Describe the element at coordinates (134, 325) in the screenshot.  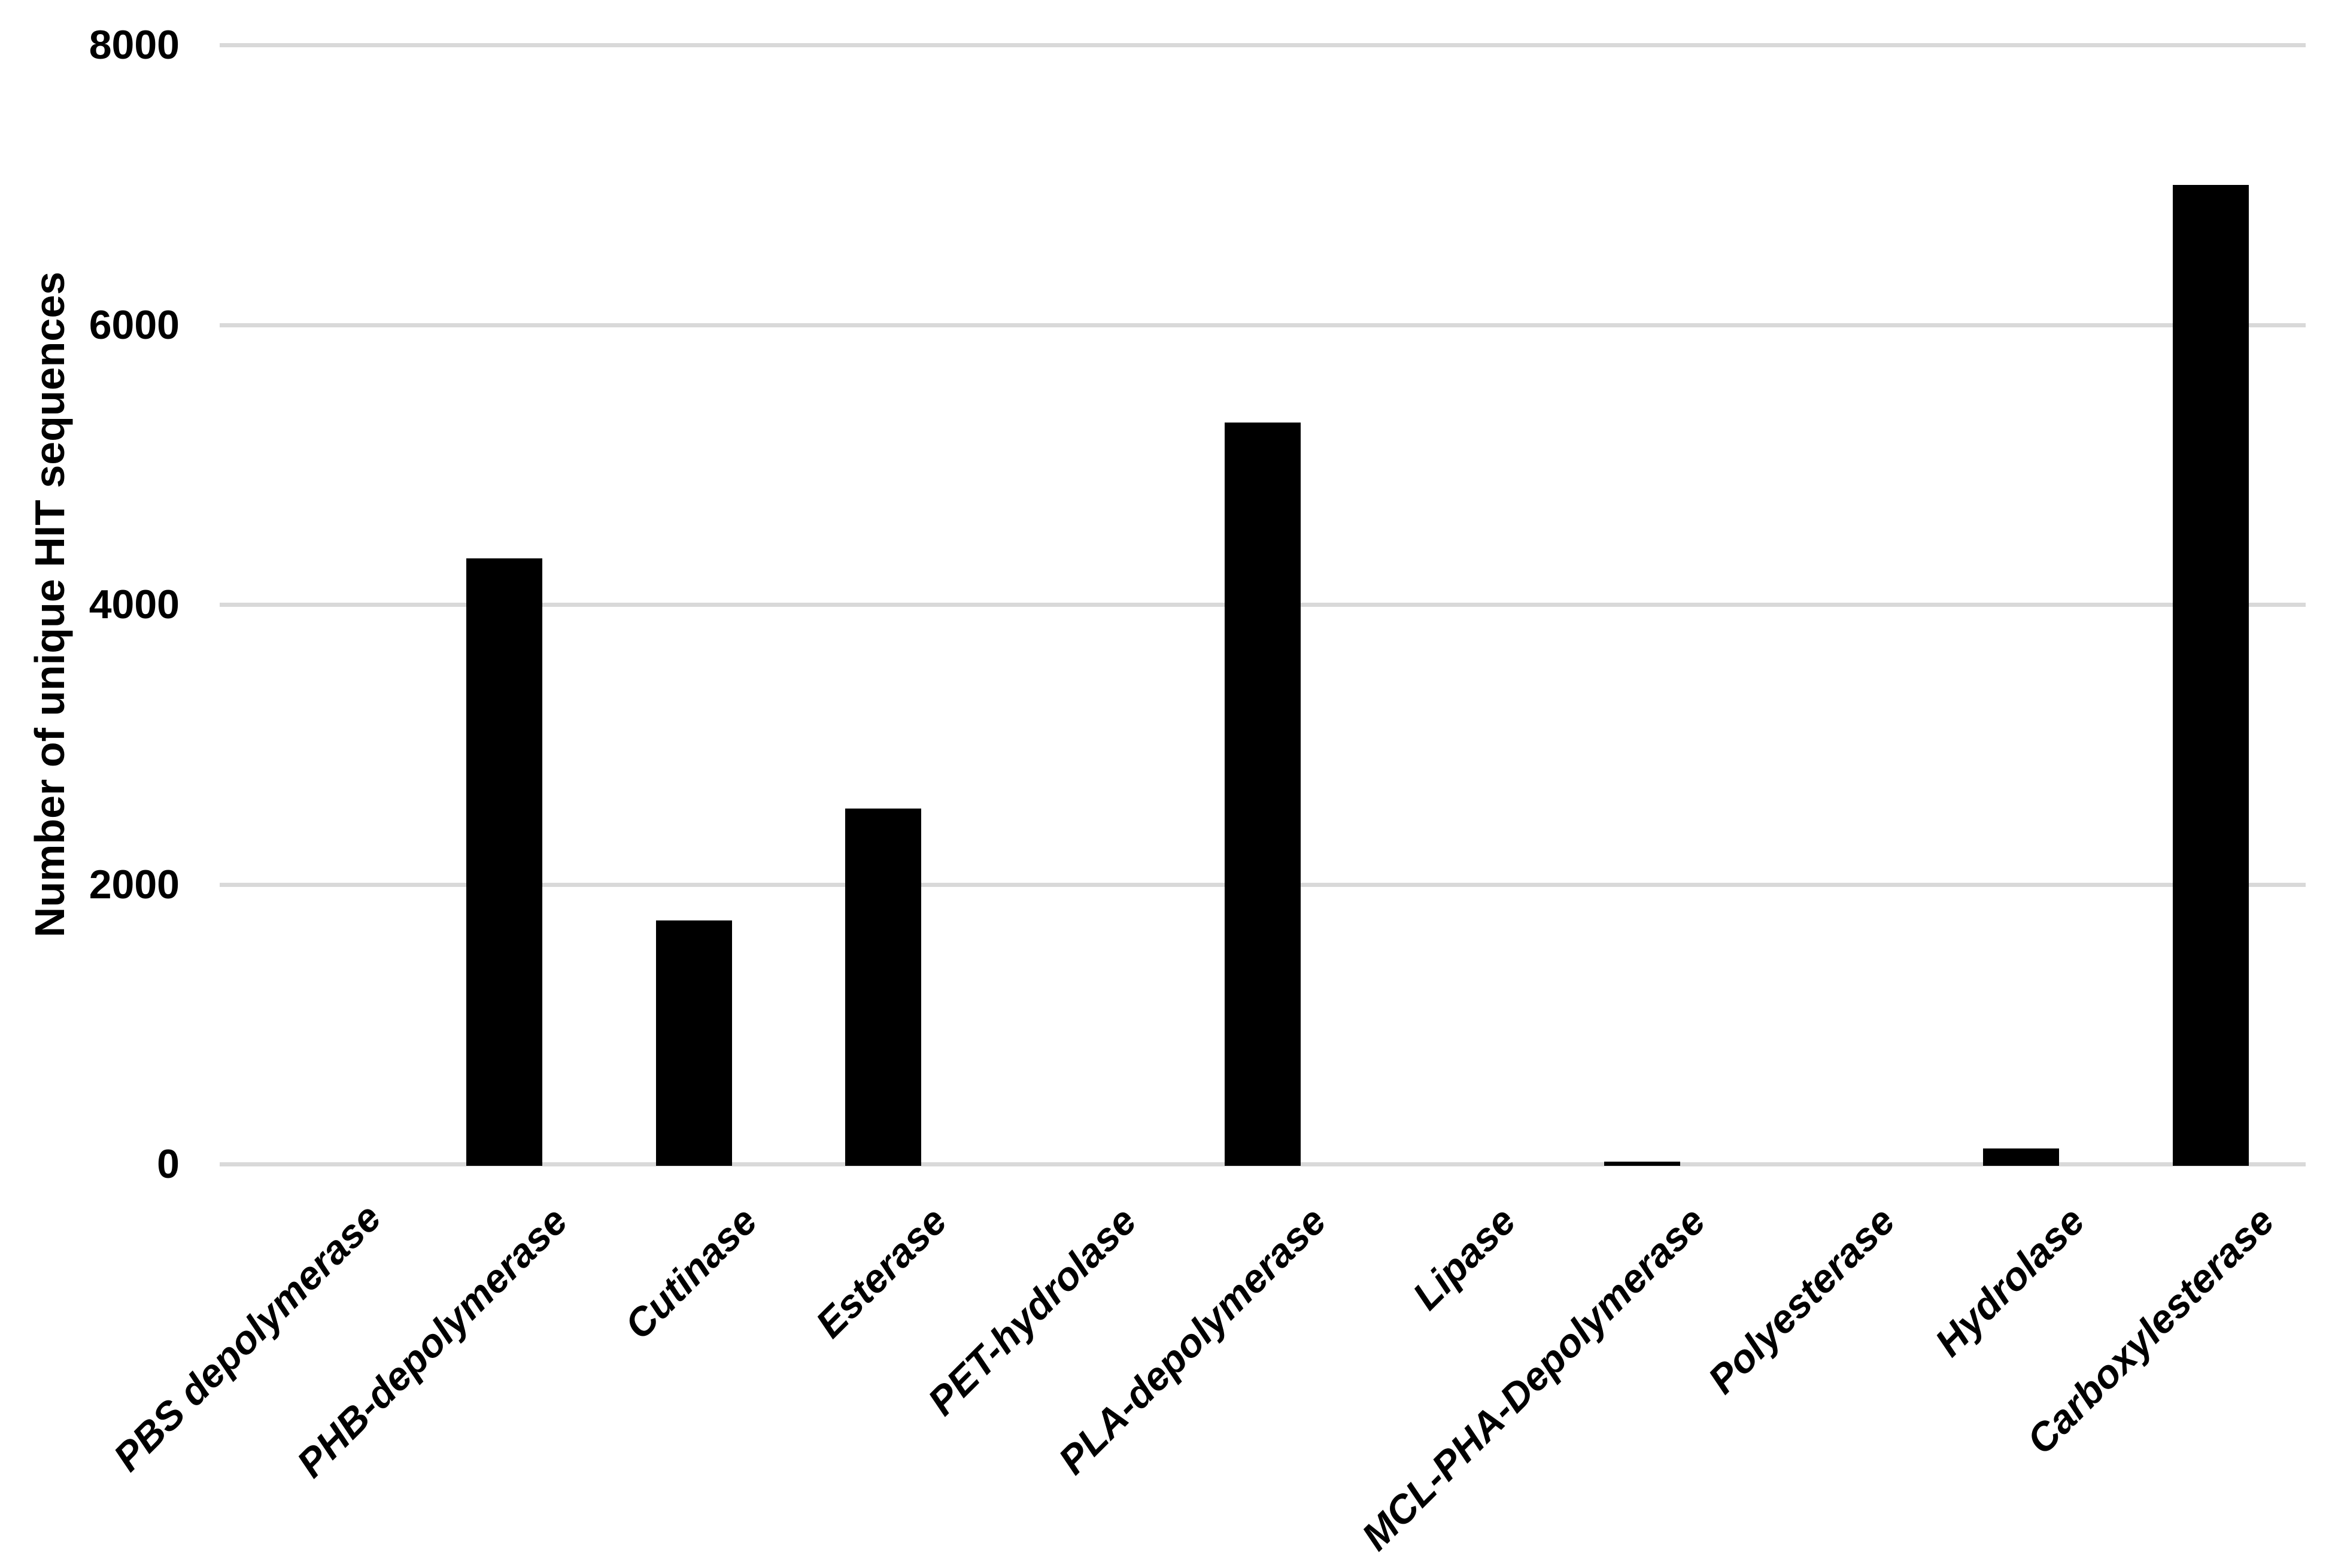
I see `y-tick-label: 6000` at that location.